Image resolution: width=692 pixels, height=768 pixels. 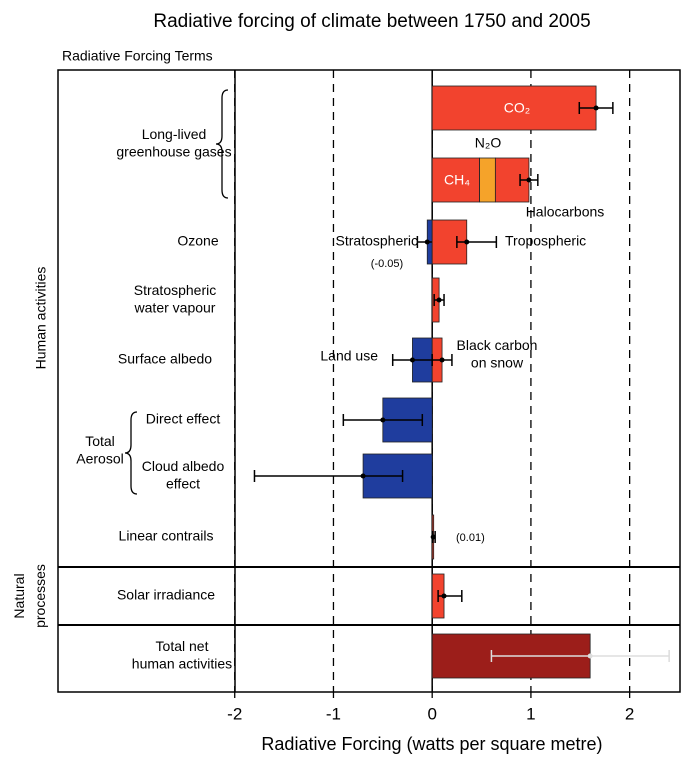 I want to click on label: N₂O, so click(x=488, y=143).